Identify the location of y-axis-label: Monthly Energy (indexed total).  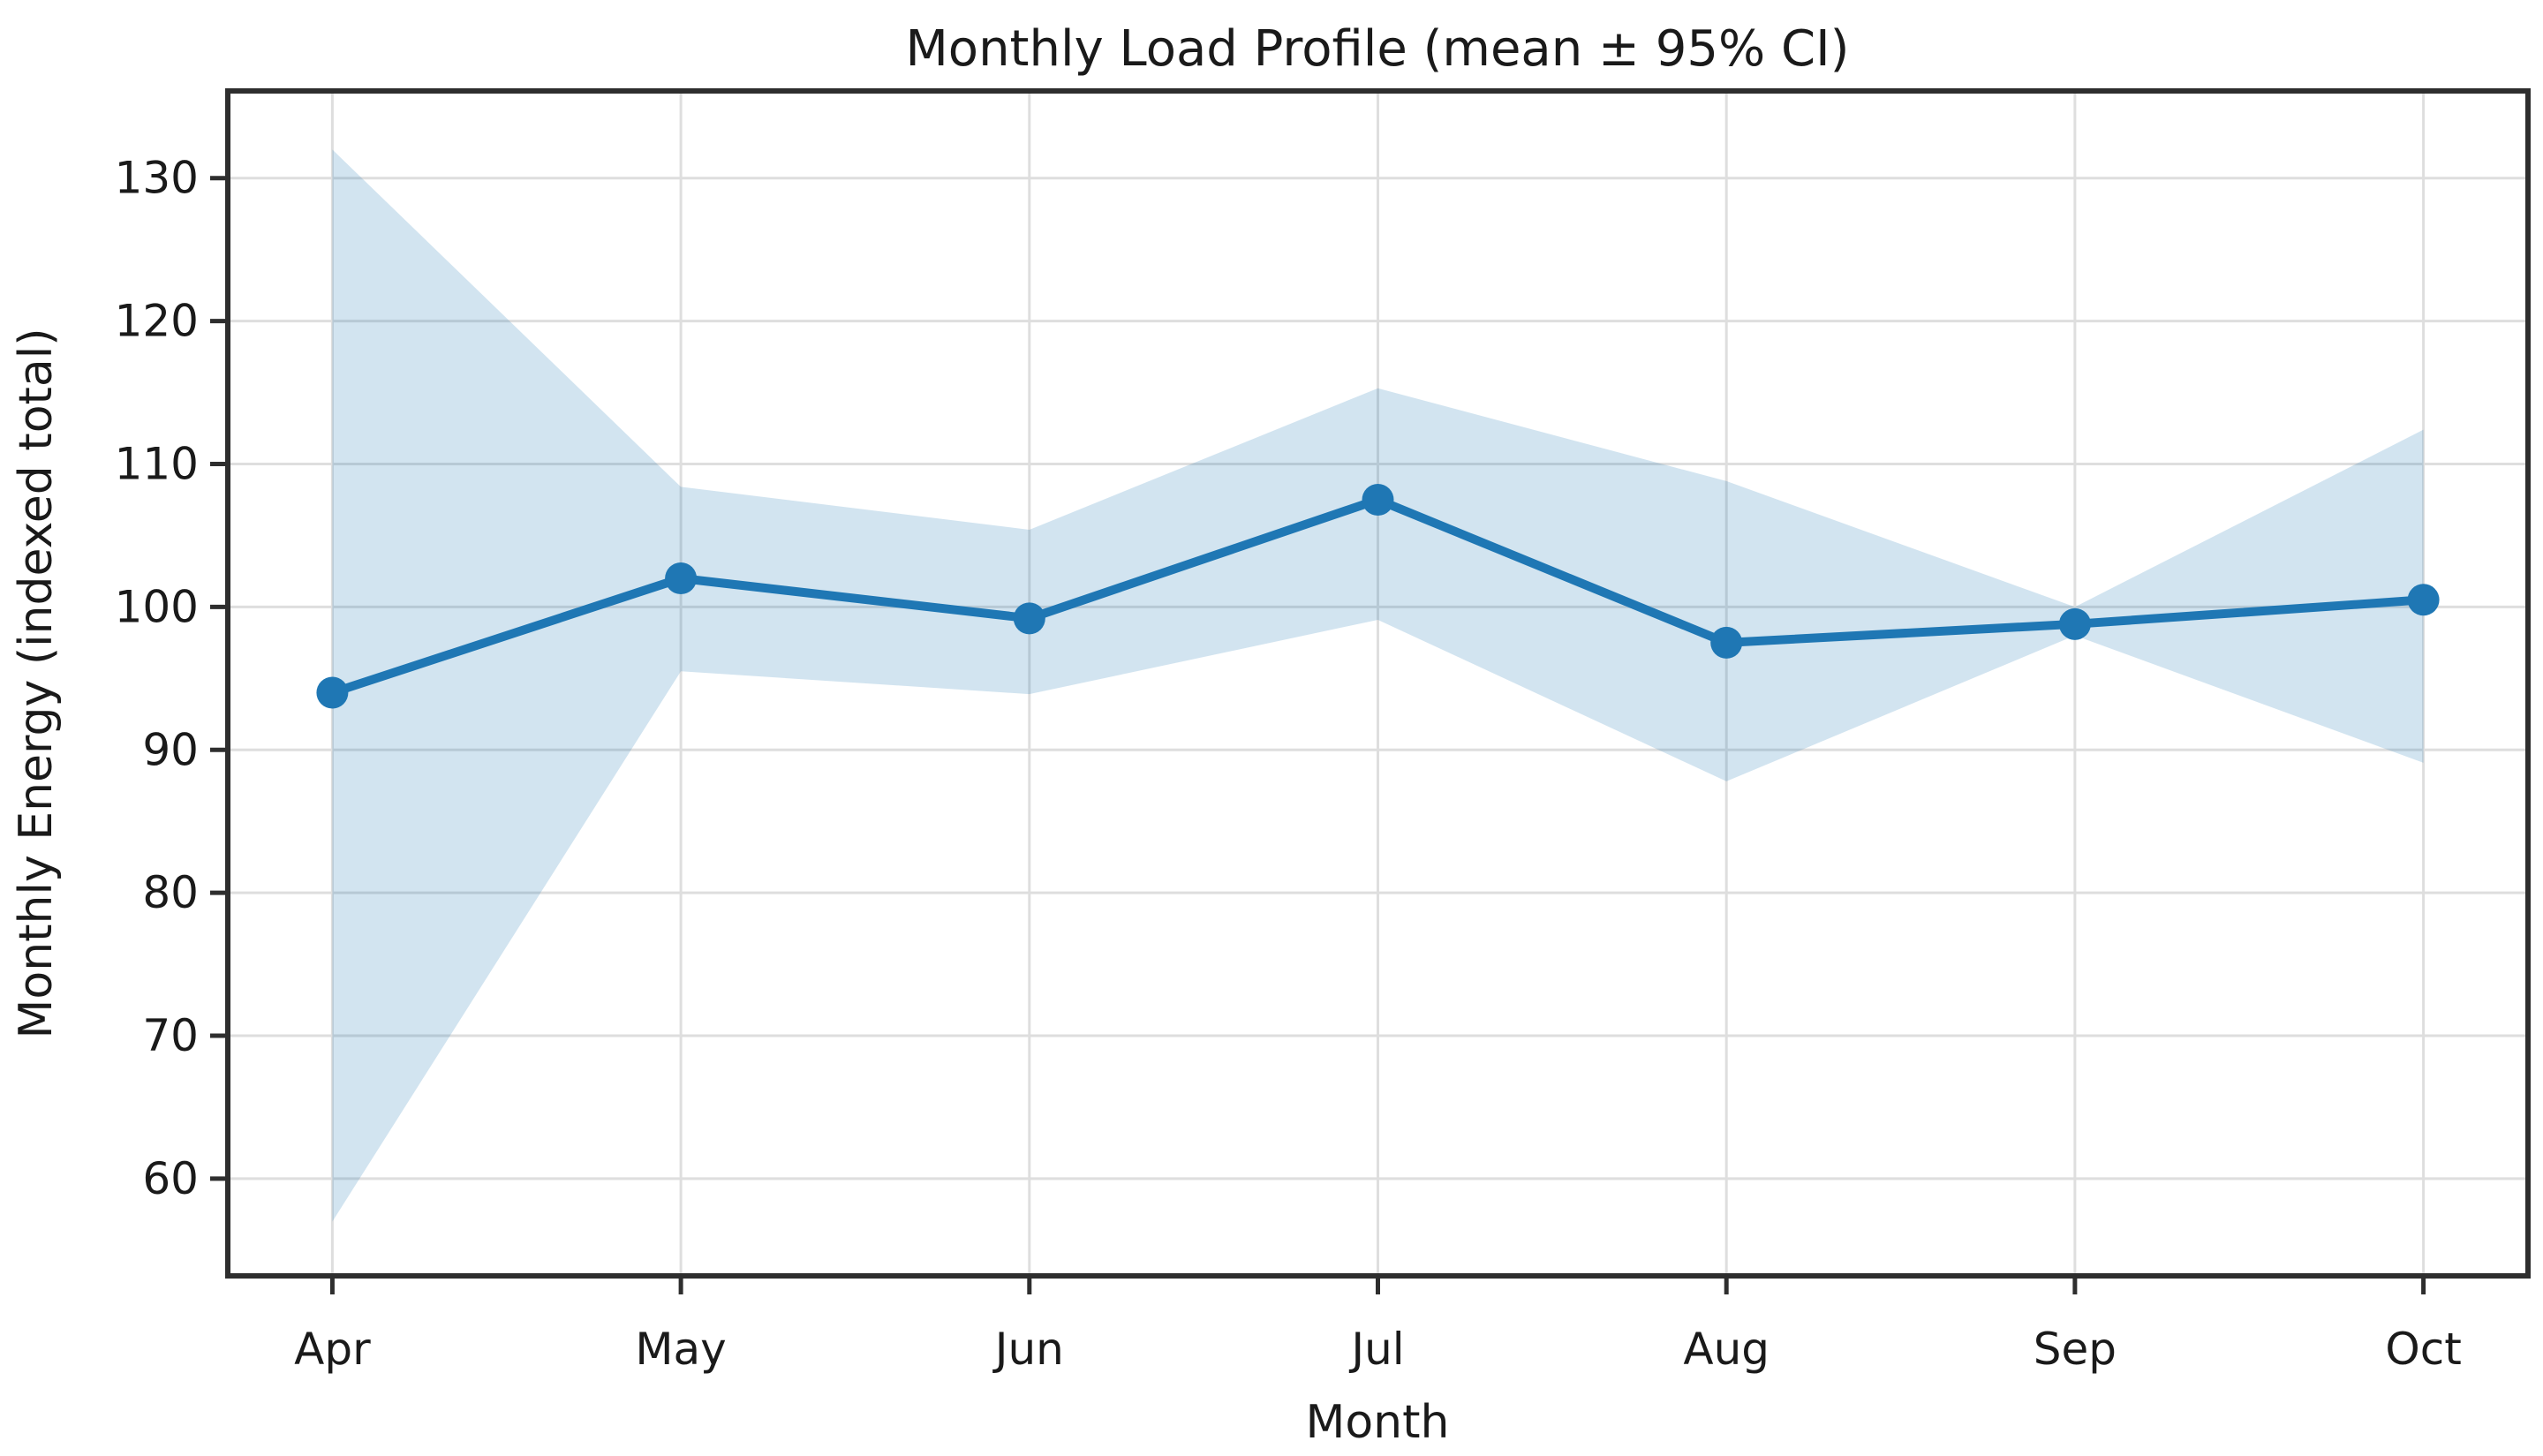
(36, 683).